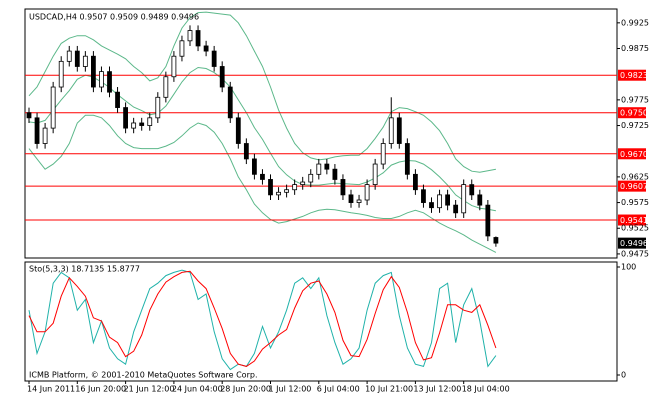 The image size is (656, 414). I want to click on y-tick-label: 0.9575, so click(635, 202).